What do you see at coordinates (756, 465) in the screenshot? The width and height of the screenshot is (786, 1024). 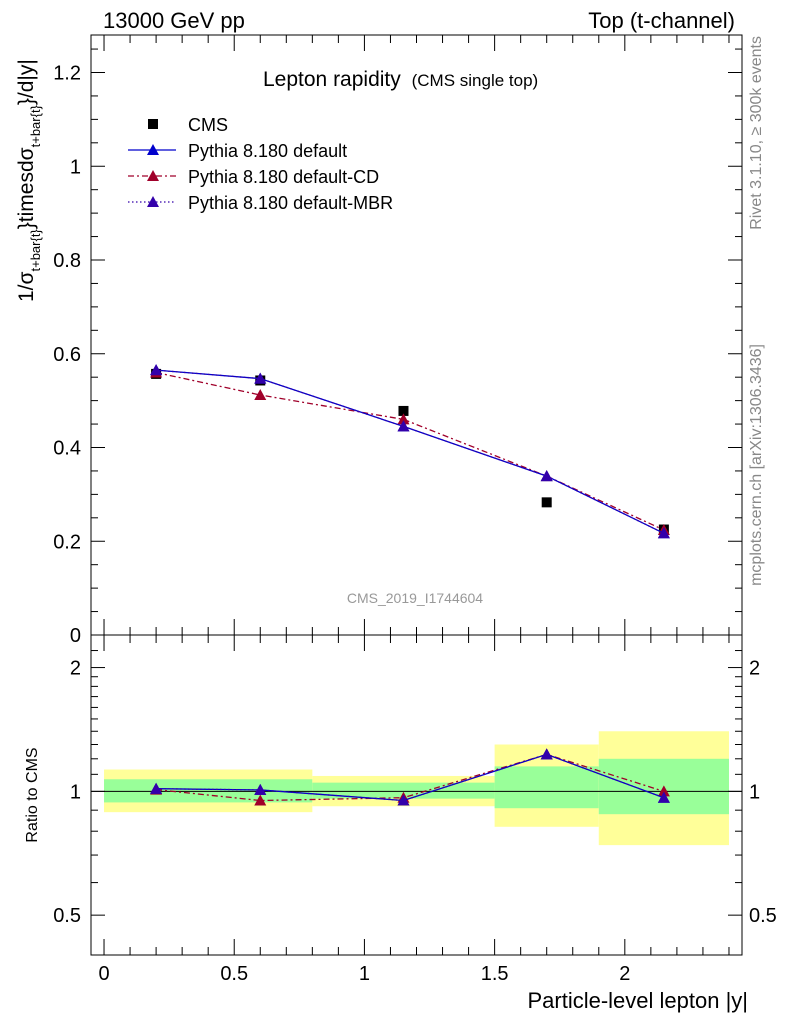 I see `mcplots-label: mcplots.cern.ch [arXiv:1306.3436]` at bounding box center [756, 465].